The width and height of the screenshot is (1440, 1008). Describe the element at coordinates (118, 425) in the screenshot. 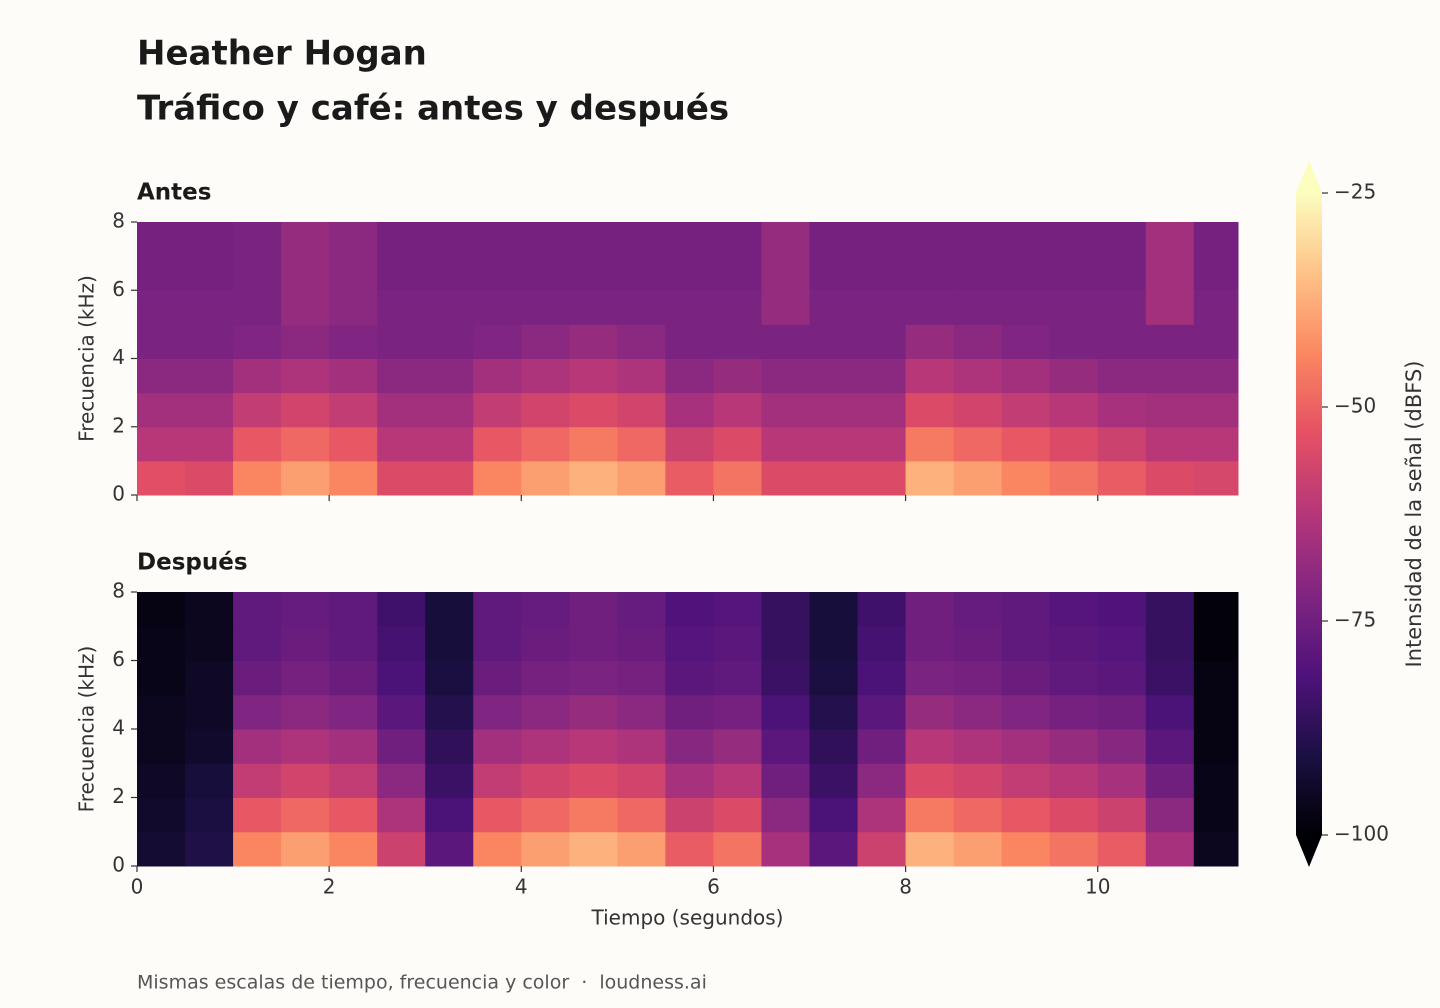

I see `y-tick-label: 2` at that location.